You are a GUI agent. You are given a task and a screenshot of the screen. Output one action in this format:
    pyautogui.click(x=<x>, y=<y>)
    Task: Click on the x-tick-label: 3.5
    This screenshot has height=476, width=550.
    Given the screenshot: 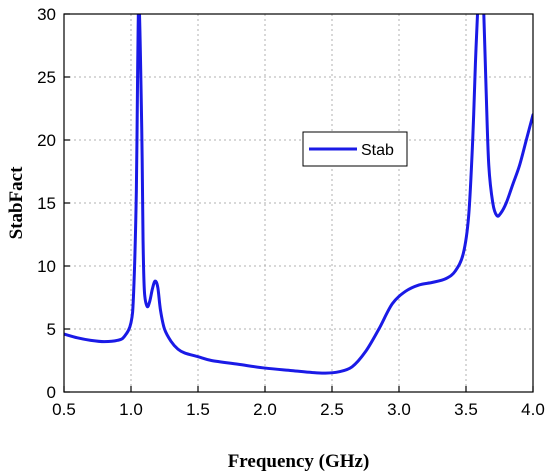 What is the action you would take?
    pyautogui.click(x=466, y=409)
    